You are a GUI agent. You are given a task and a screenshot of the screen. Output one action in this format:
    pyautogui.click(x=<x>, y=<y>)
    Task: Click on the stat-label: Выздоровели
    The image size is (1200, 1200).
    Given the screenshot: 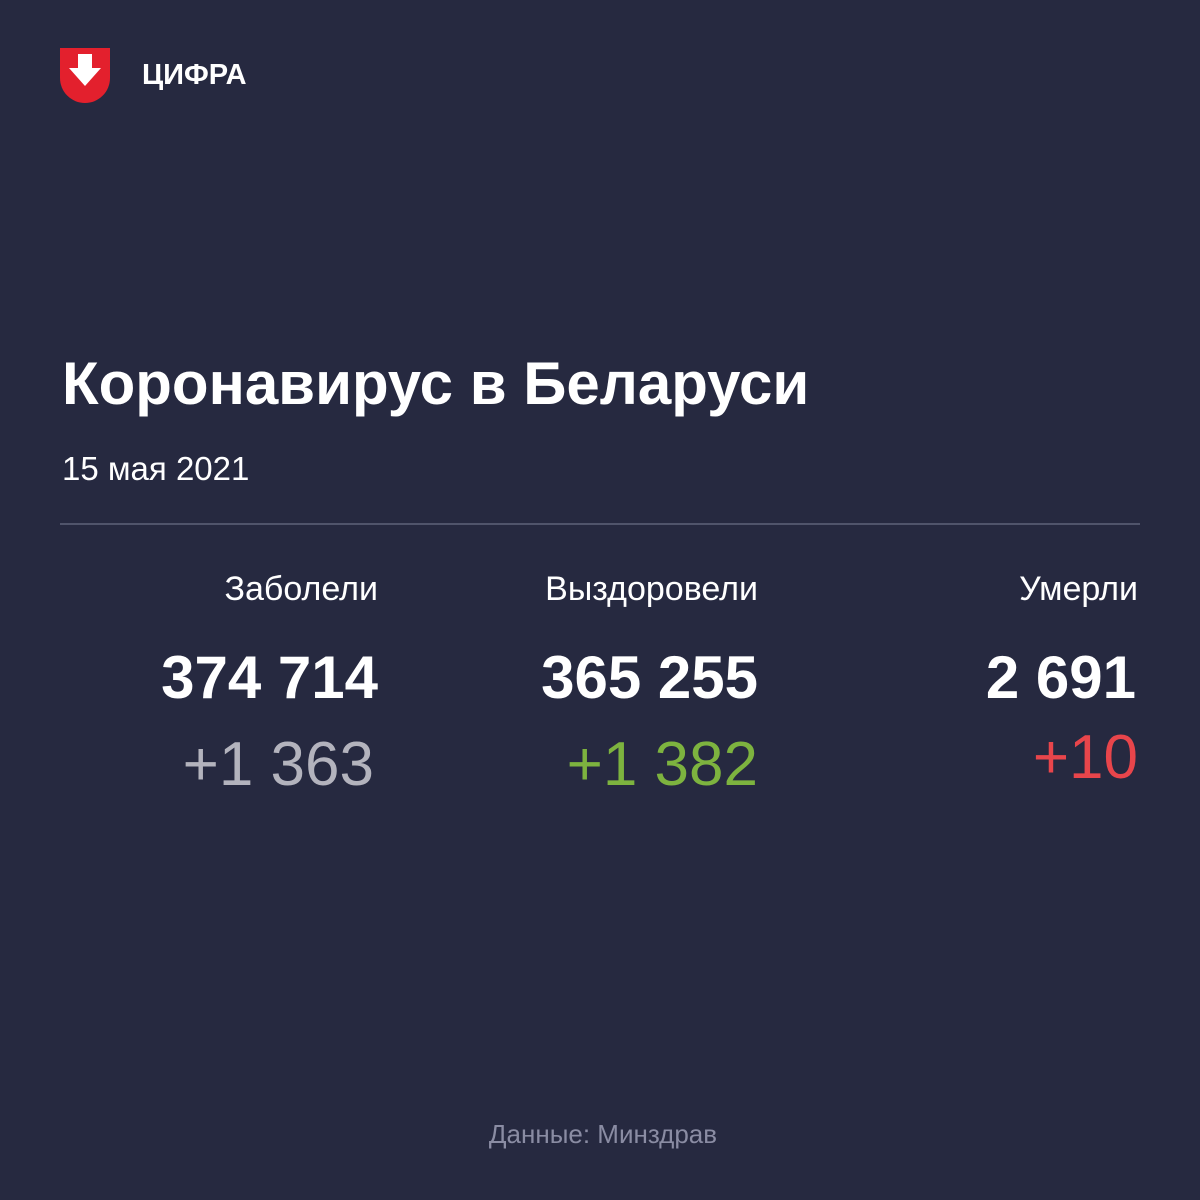 What is the action you would take?
    pyautogui.click(x=651, y=589)
    